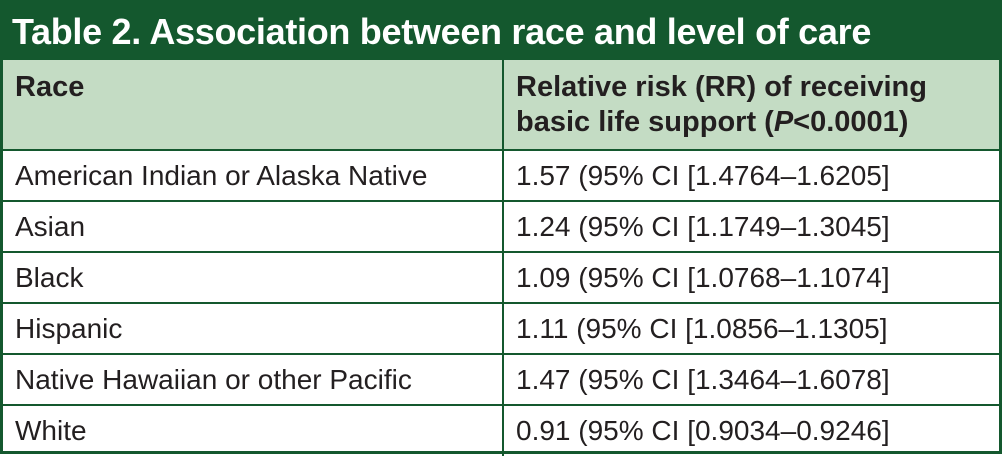 This screenshot has height=456, width=1002. I want to click on table-row: Hispanic 1.11 (95% CI [1.0856–1.1305], so click(501, 328).